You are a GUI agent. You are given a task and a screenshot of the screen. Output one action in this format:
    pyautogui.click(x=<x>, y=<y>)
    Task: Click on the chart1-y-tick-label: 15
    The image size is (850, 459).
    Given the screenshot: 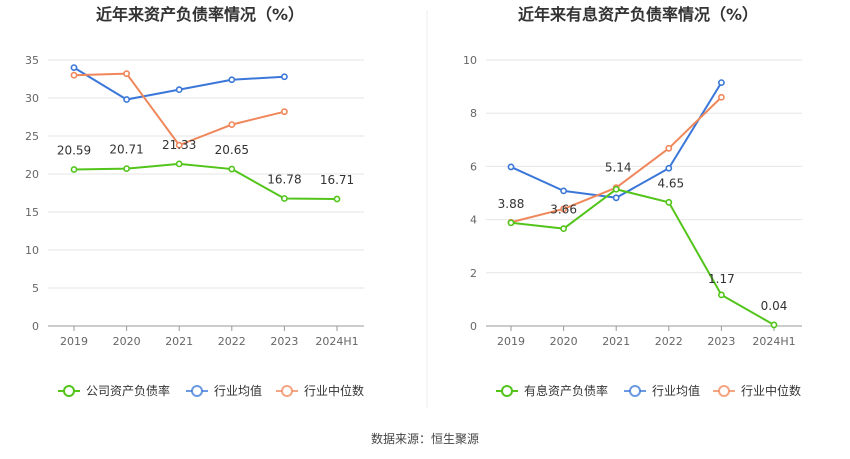 What is the action you would take?
    pyautogui.click(x=32, y=212)
    